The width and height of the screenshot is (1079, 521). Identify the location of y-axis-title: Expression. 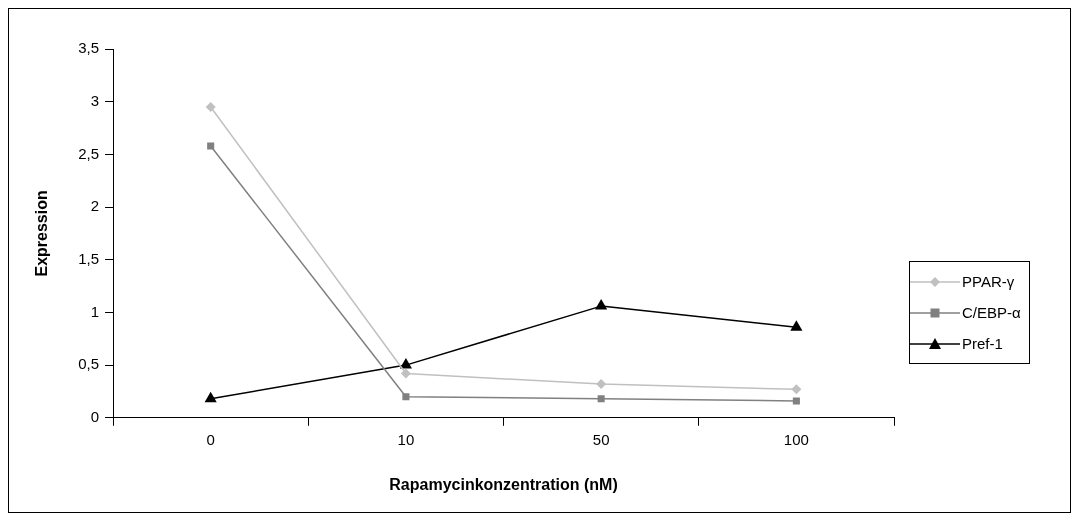
(42, 233).